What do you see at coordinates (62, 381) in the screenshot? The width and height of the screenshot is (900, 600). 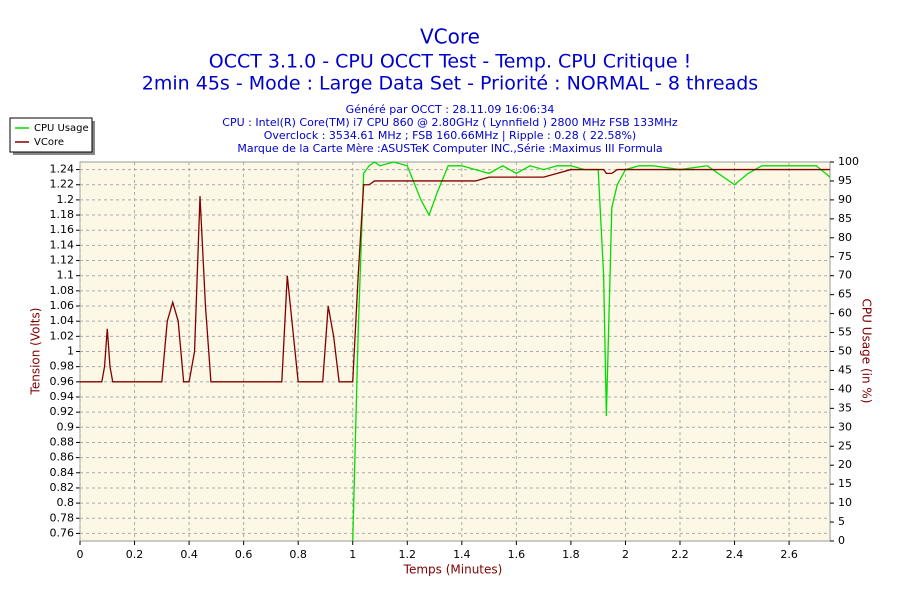 I see `y-tick-label: 0.96` at bounding box center [62, 381].